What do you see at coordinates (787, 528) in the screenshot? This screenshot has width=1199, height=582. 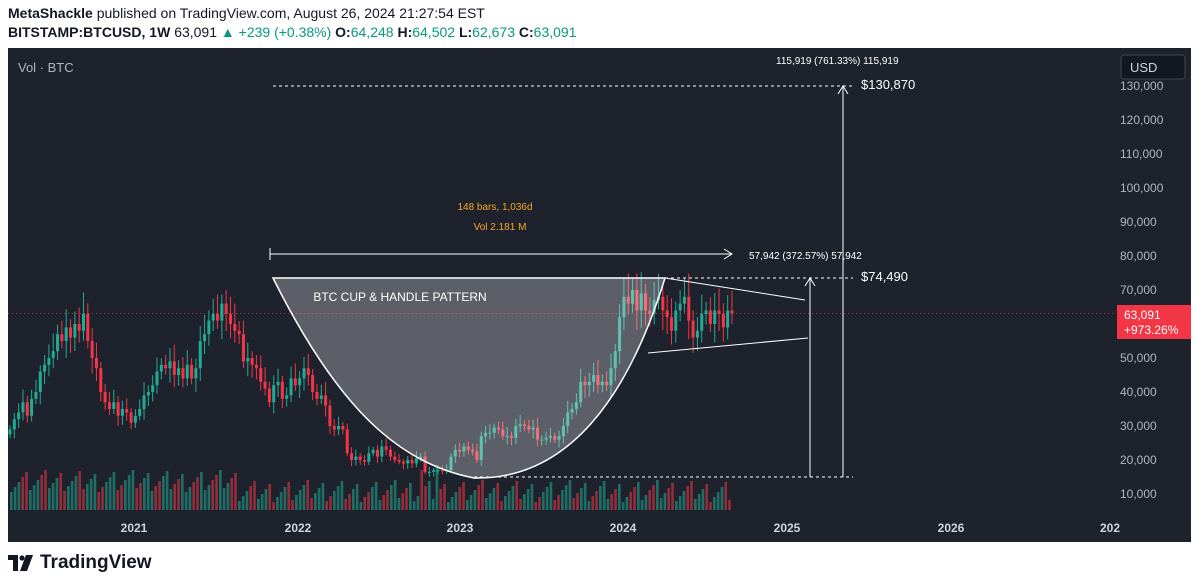 I see `x-tick-label: 2025` at bounding box center [787, 528].